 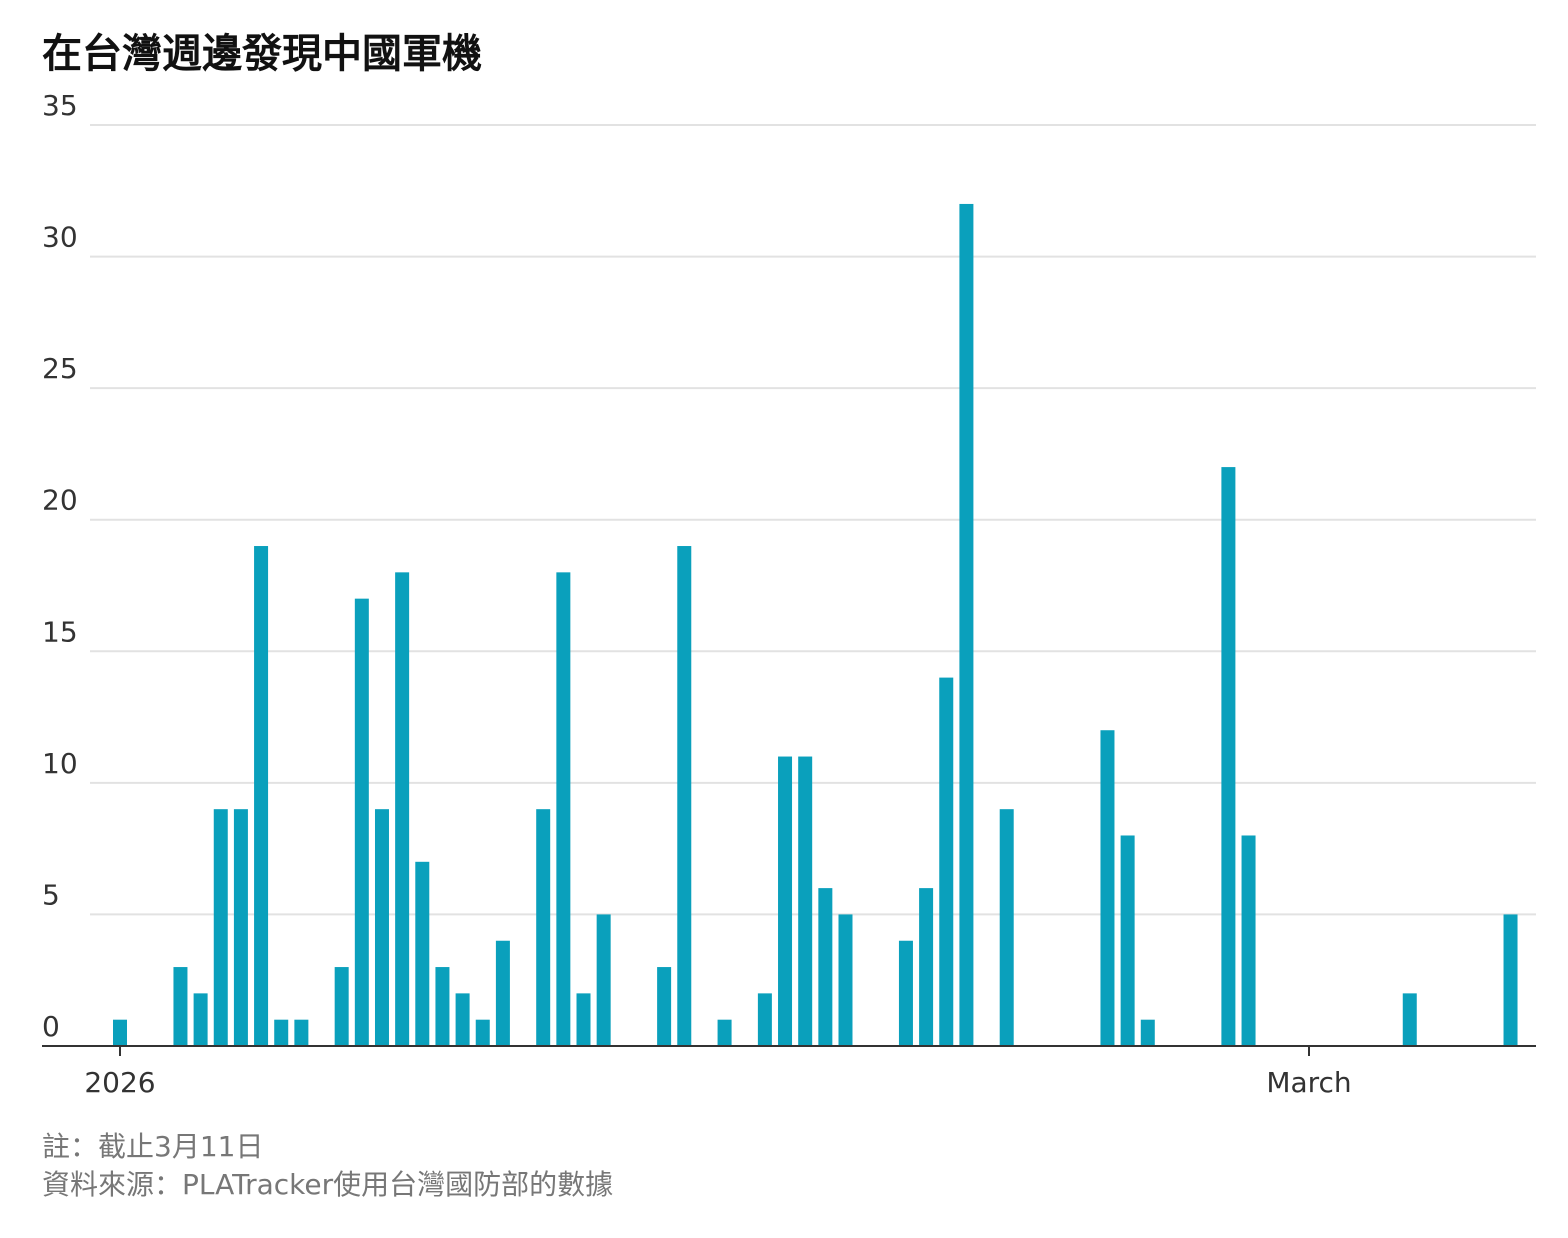 I want to click on y-tick-label: 30, so click(x=60, y=237).